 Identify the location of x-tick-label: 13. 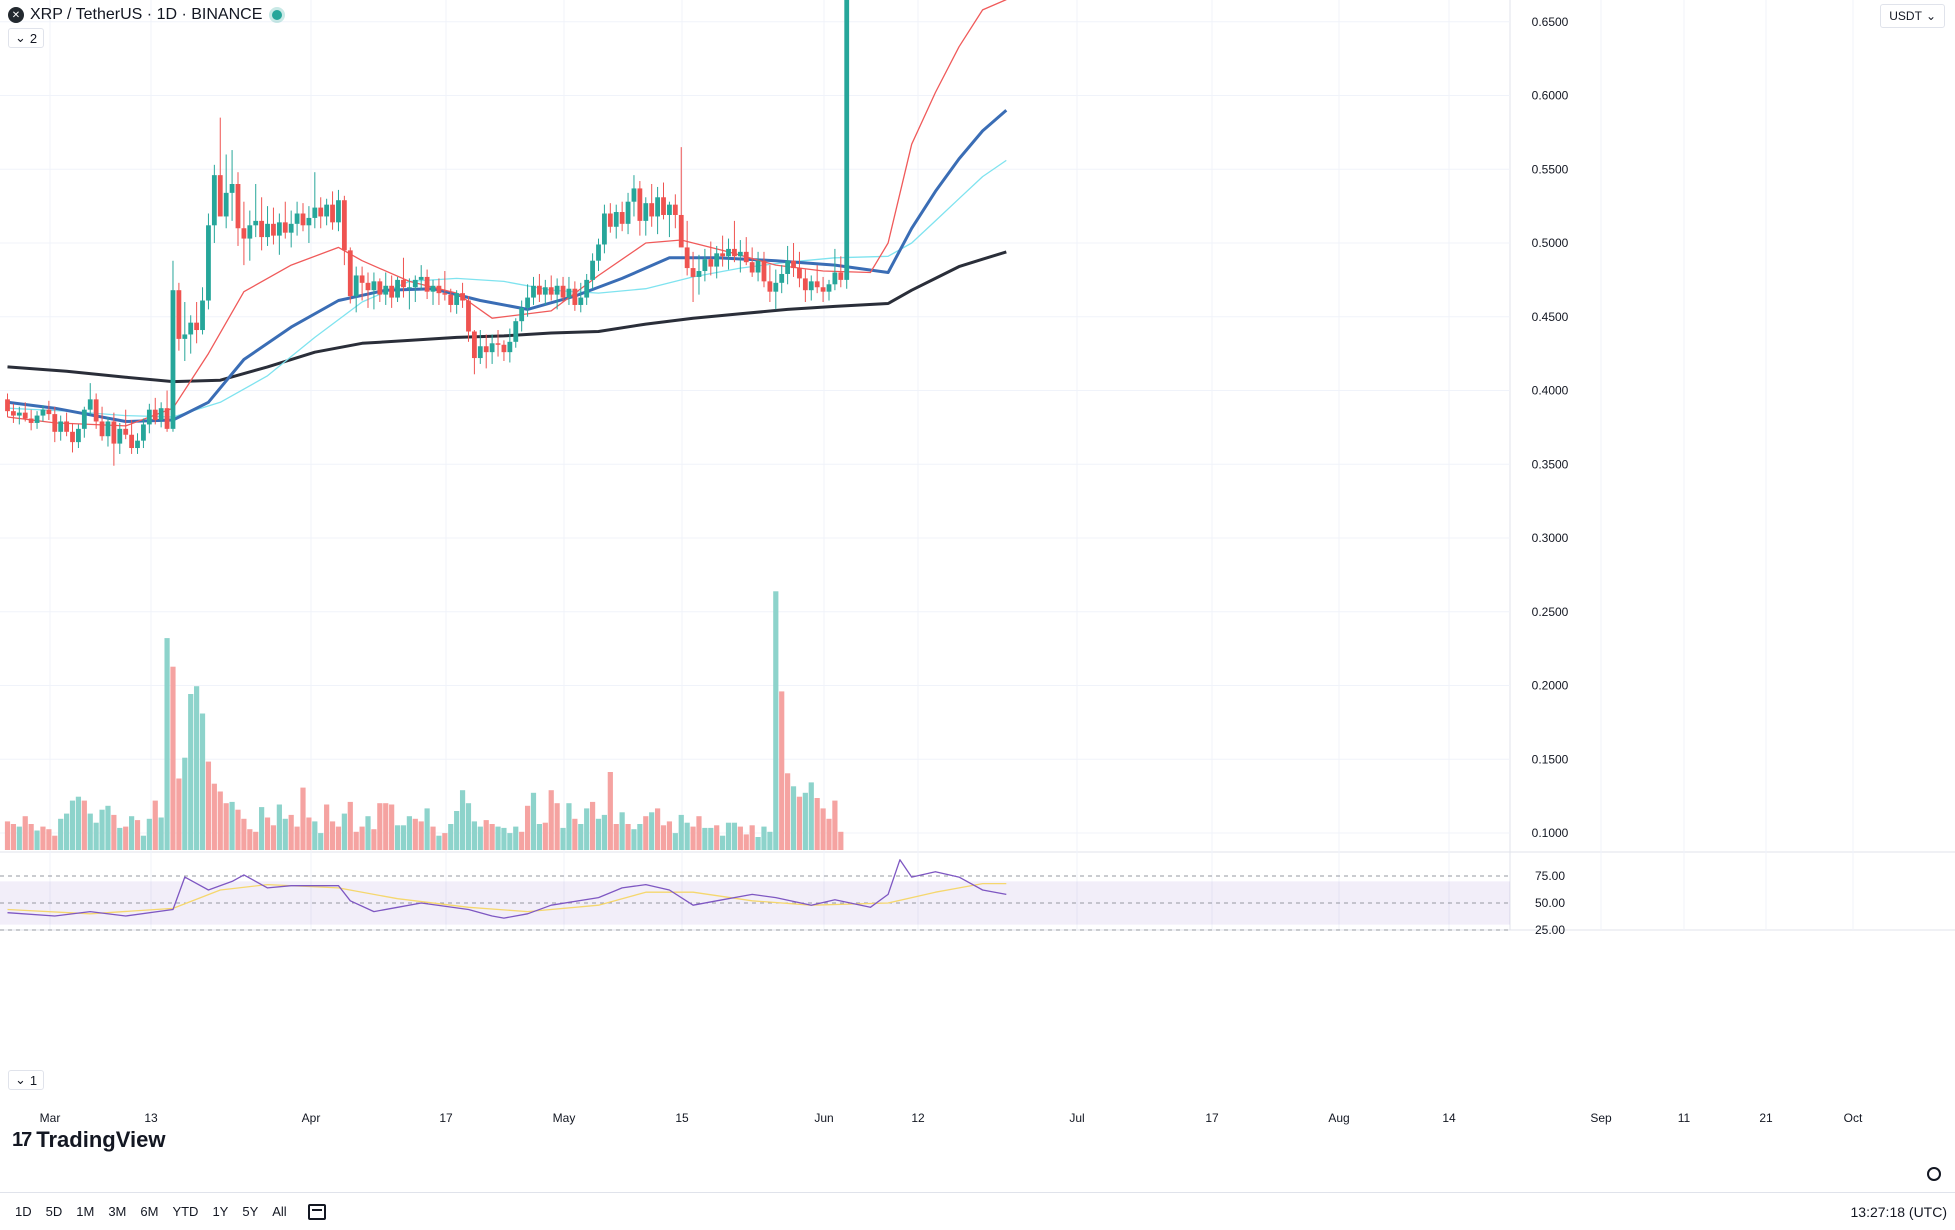
(151, 1118).